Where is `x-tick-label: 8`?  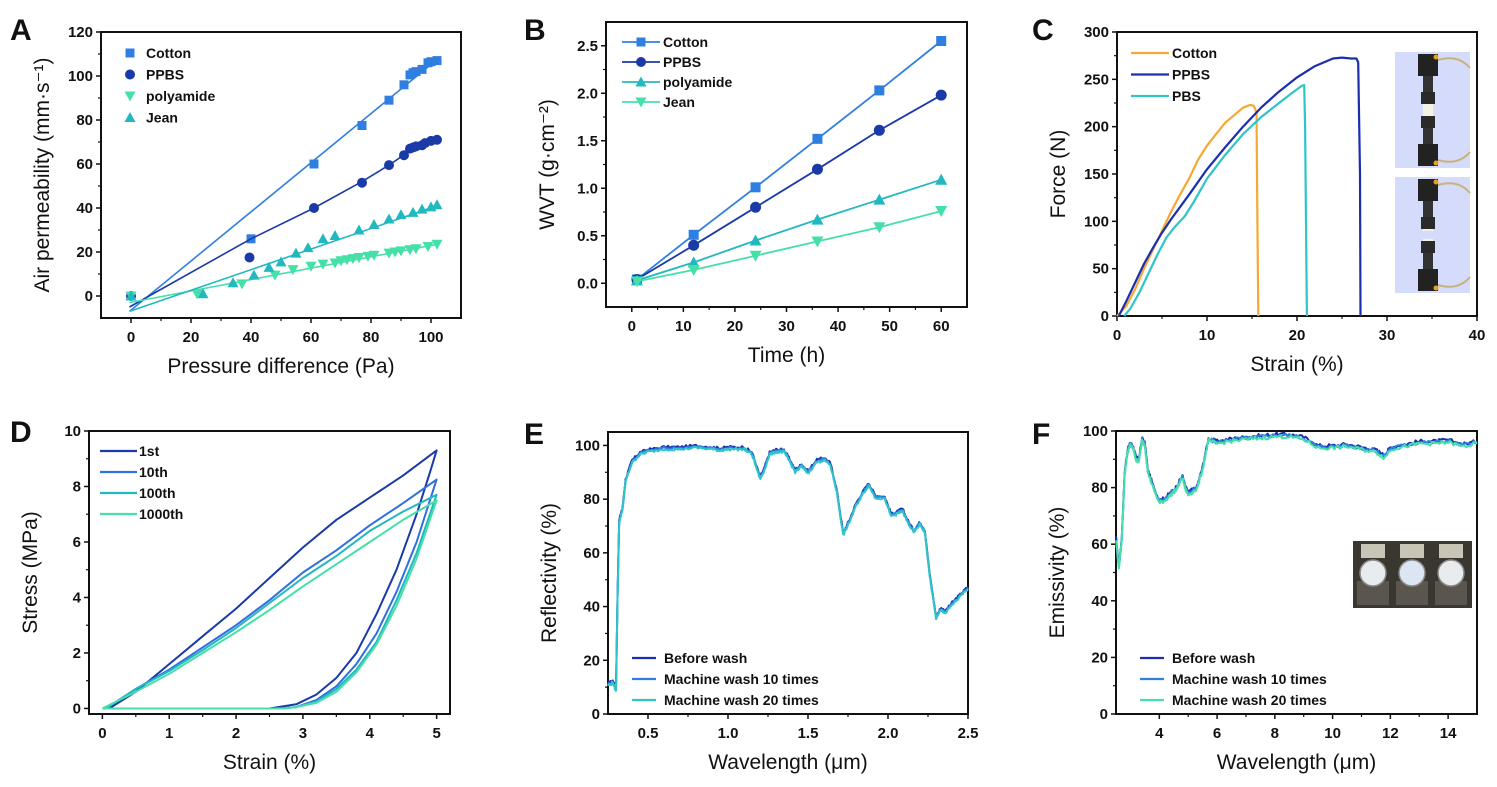
x-tick-label: 8 is located at coordinates (1275, 733).